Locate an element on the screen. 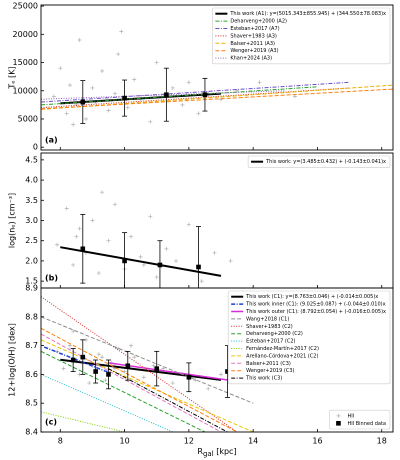  y-tick-label: 8.8 is located at coordinates (31, 316).